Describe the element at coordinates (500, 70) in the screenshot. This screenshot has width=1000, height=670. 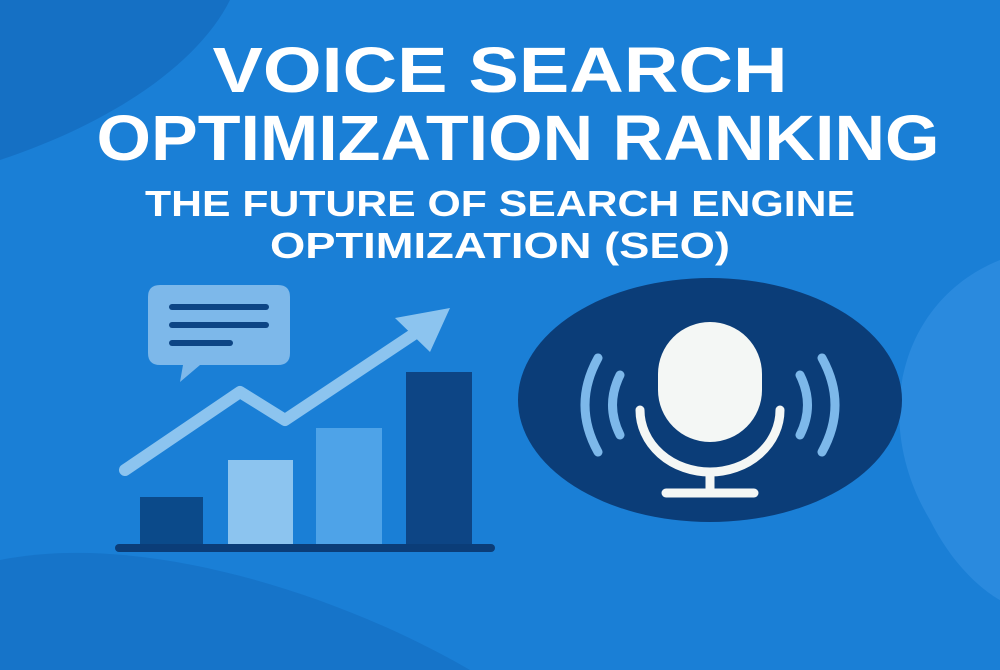
I see `title-line: VOICE SEARCH` at that location.